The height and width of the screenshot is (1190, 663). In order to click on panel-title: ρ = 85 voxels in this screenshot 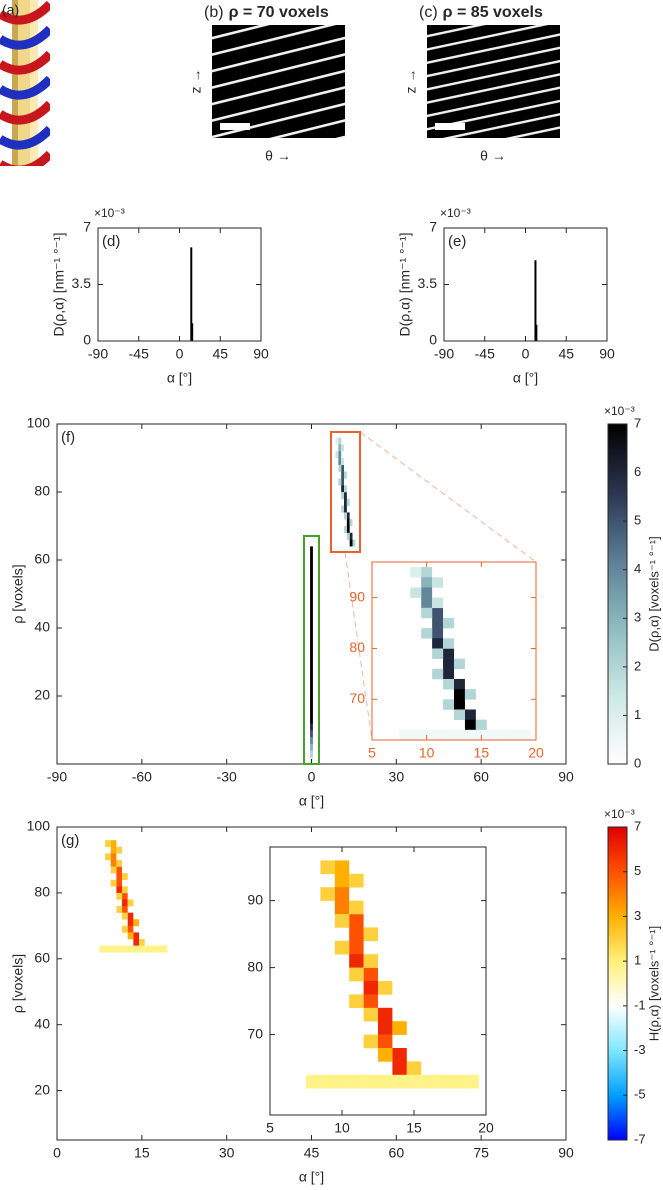, I will do `click(493, 12)`.